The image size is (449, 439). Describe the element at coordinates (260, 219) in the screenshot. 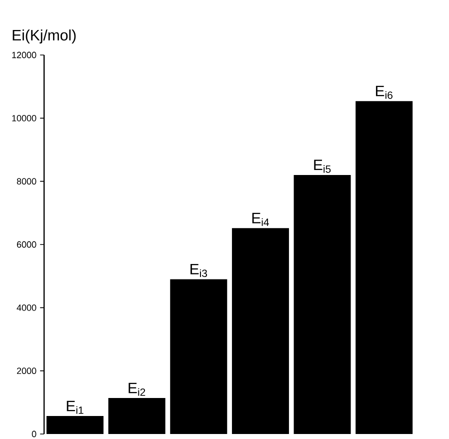

I see `x-tick-label: E$_{i4}$` at that location.